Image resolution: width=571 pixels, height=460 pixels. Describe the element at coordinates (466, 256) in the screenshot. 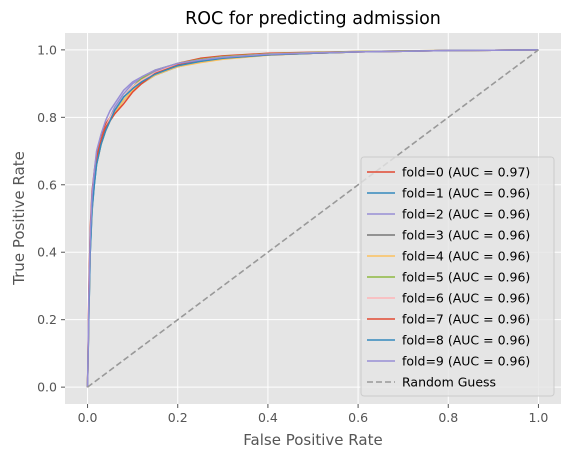

I see `legend-label: fold=4 (AUC = 0.96)` at that location.